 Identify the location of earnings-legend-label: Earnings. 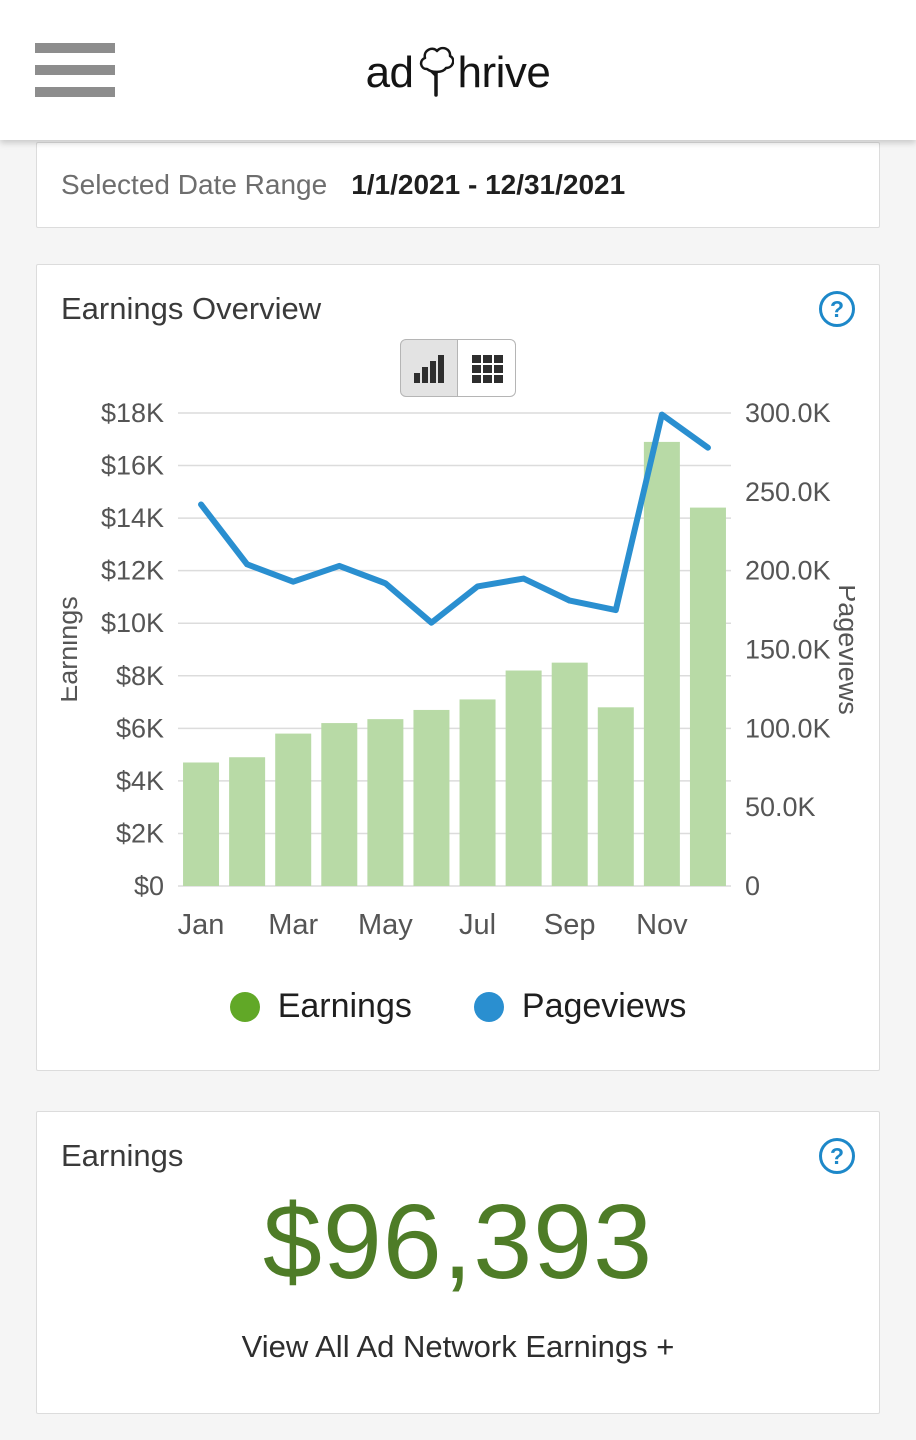
(344, 1006).